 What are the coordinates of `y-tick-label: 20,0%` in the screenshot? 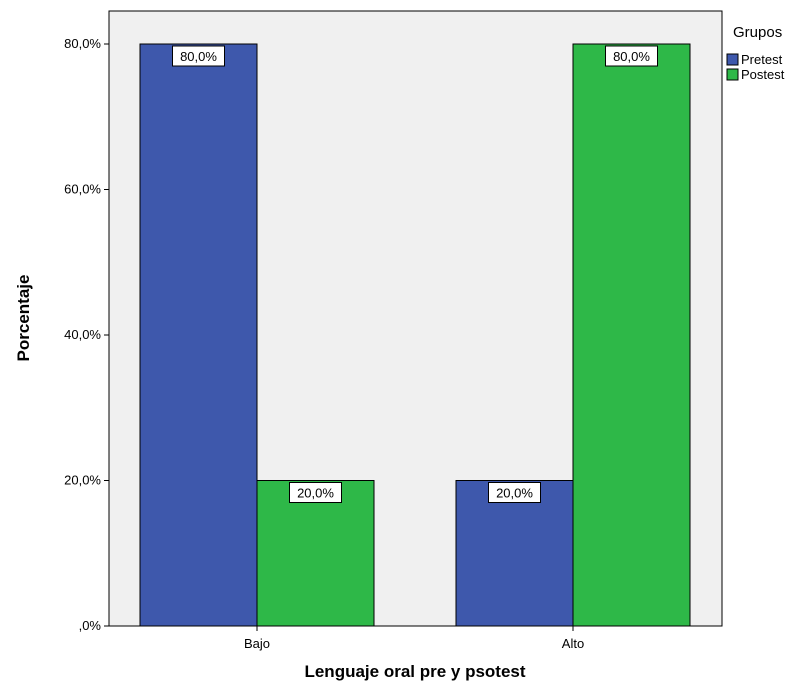 It's located at (82, 480).